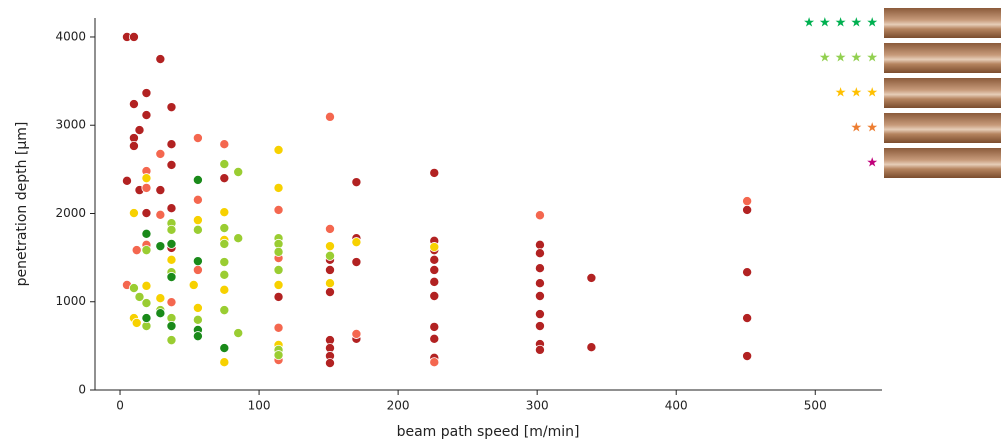 The width and height of the screenshot is (1001, 444). I want to click on legend-stars: ★ ★ ★, so click(856, 93).